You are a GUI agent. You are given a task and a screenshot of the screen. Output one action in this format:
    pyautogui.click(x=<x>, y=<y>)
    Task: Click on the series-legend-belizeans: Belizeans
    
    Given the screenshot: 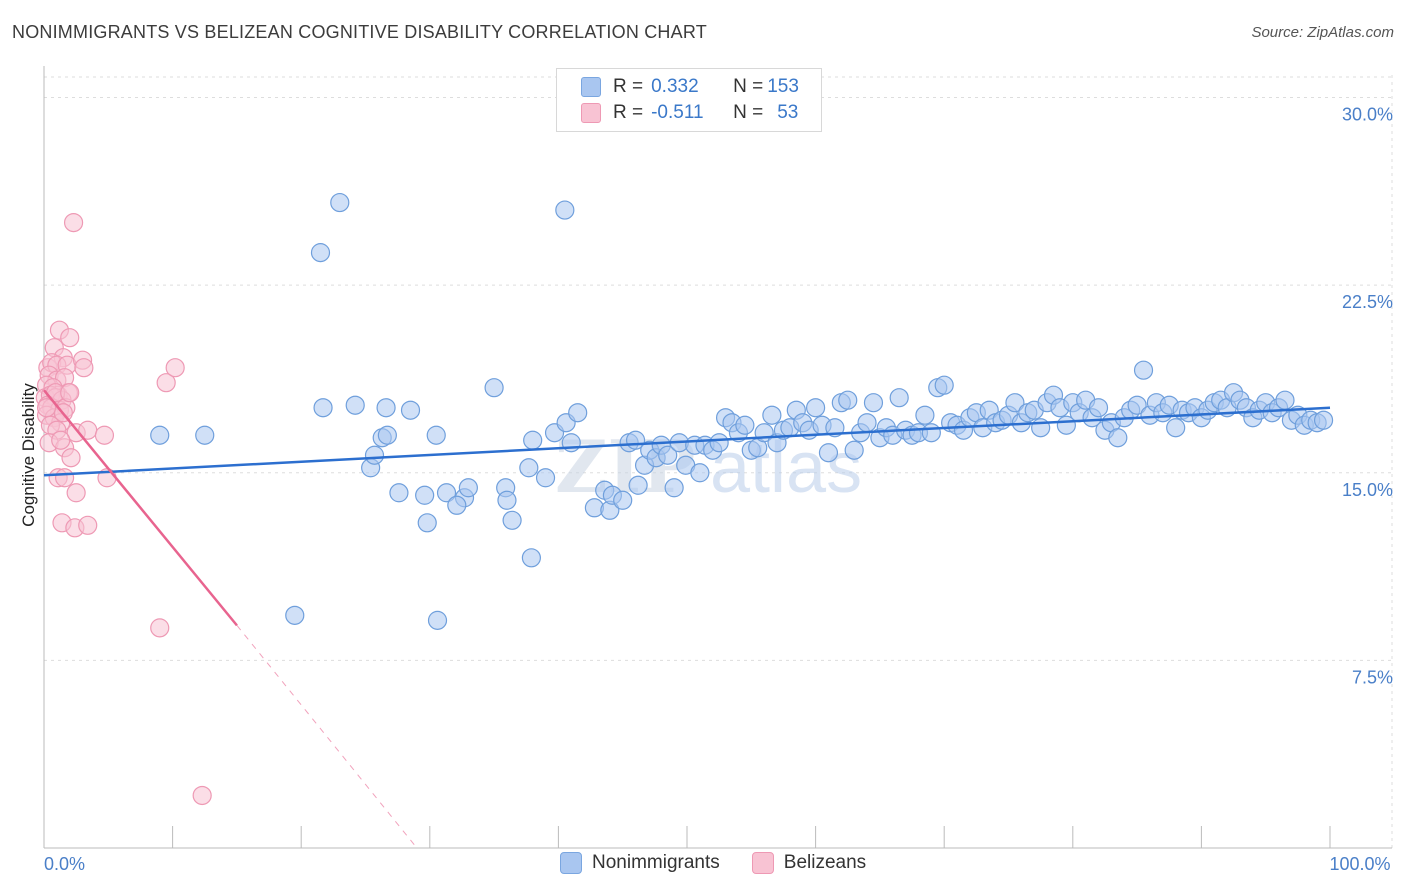 What is the action you would take?
    pyautogui.click(x=809, y=863)
    